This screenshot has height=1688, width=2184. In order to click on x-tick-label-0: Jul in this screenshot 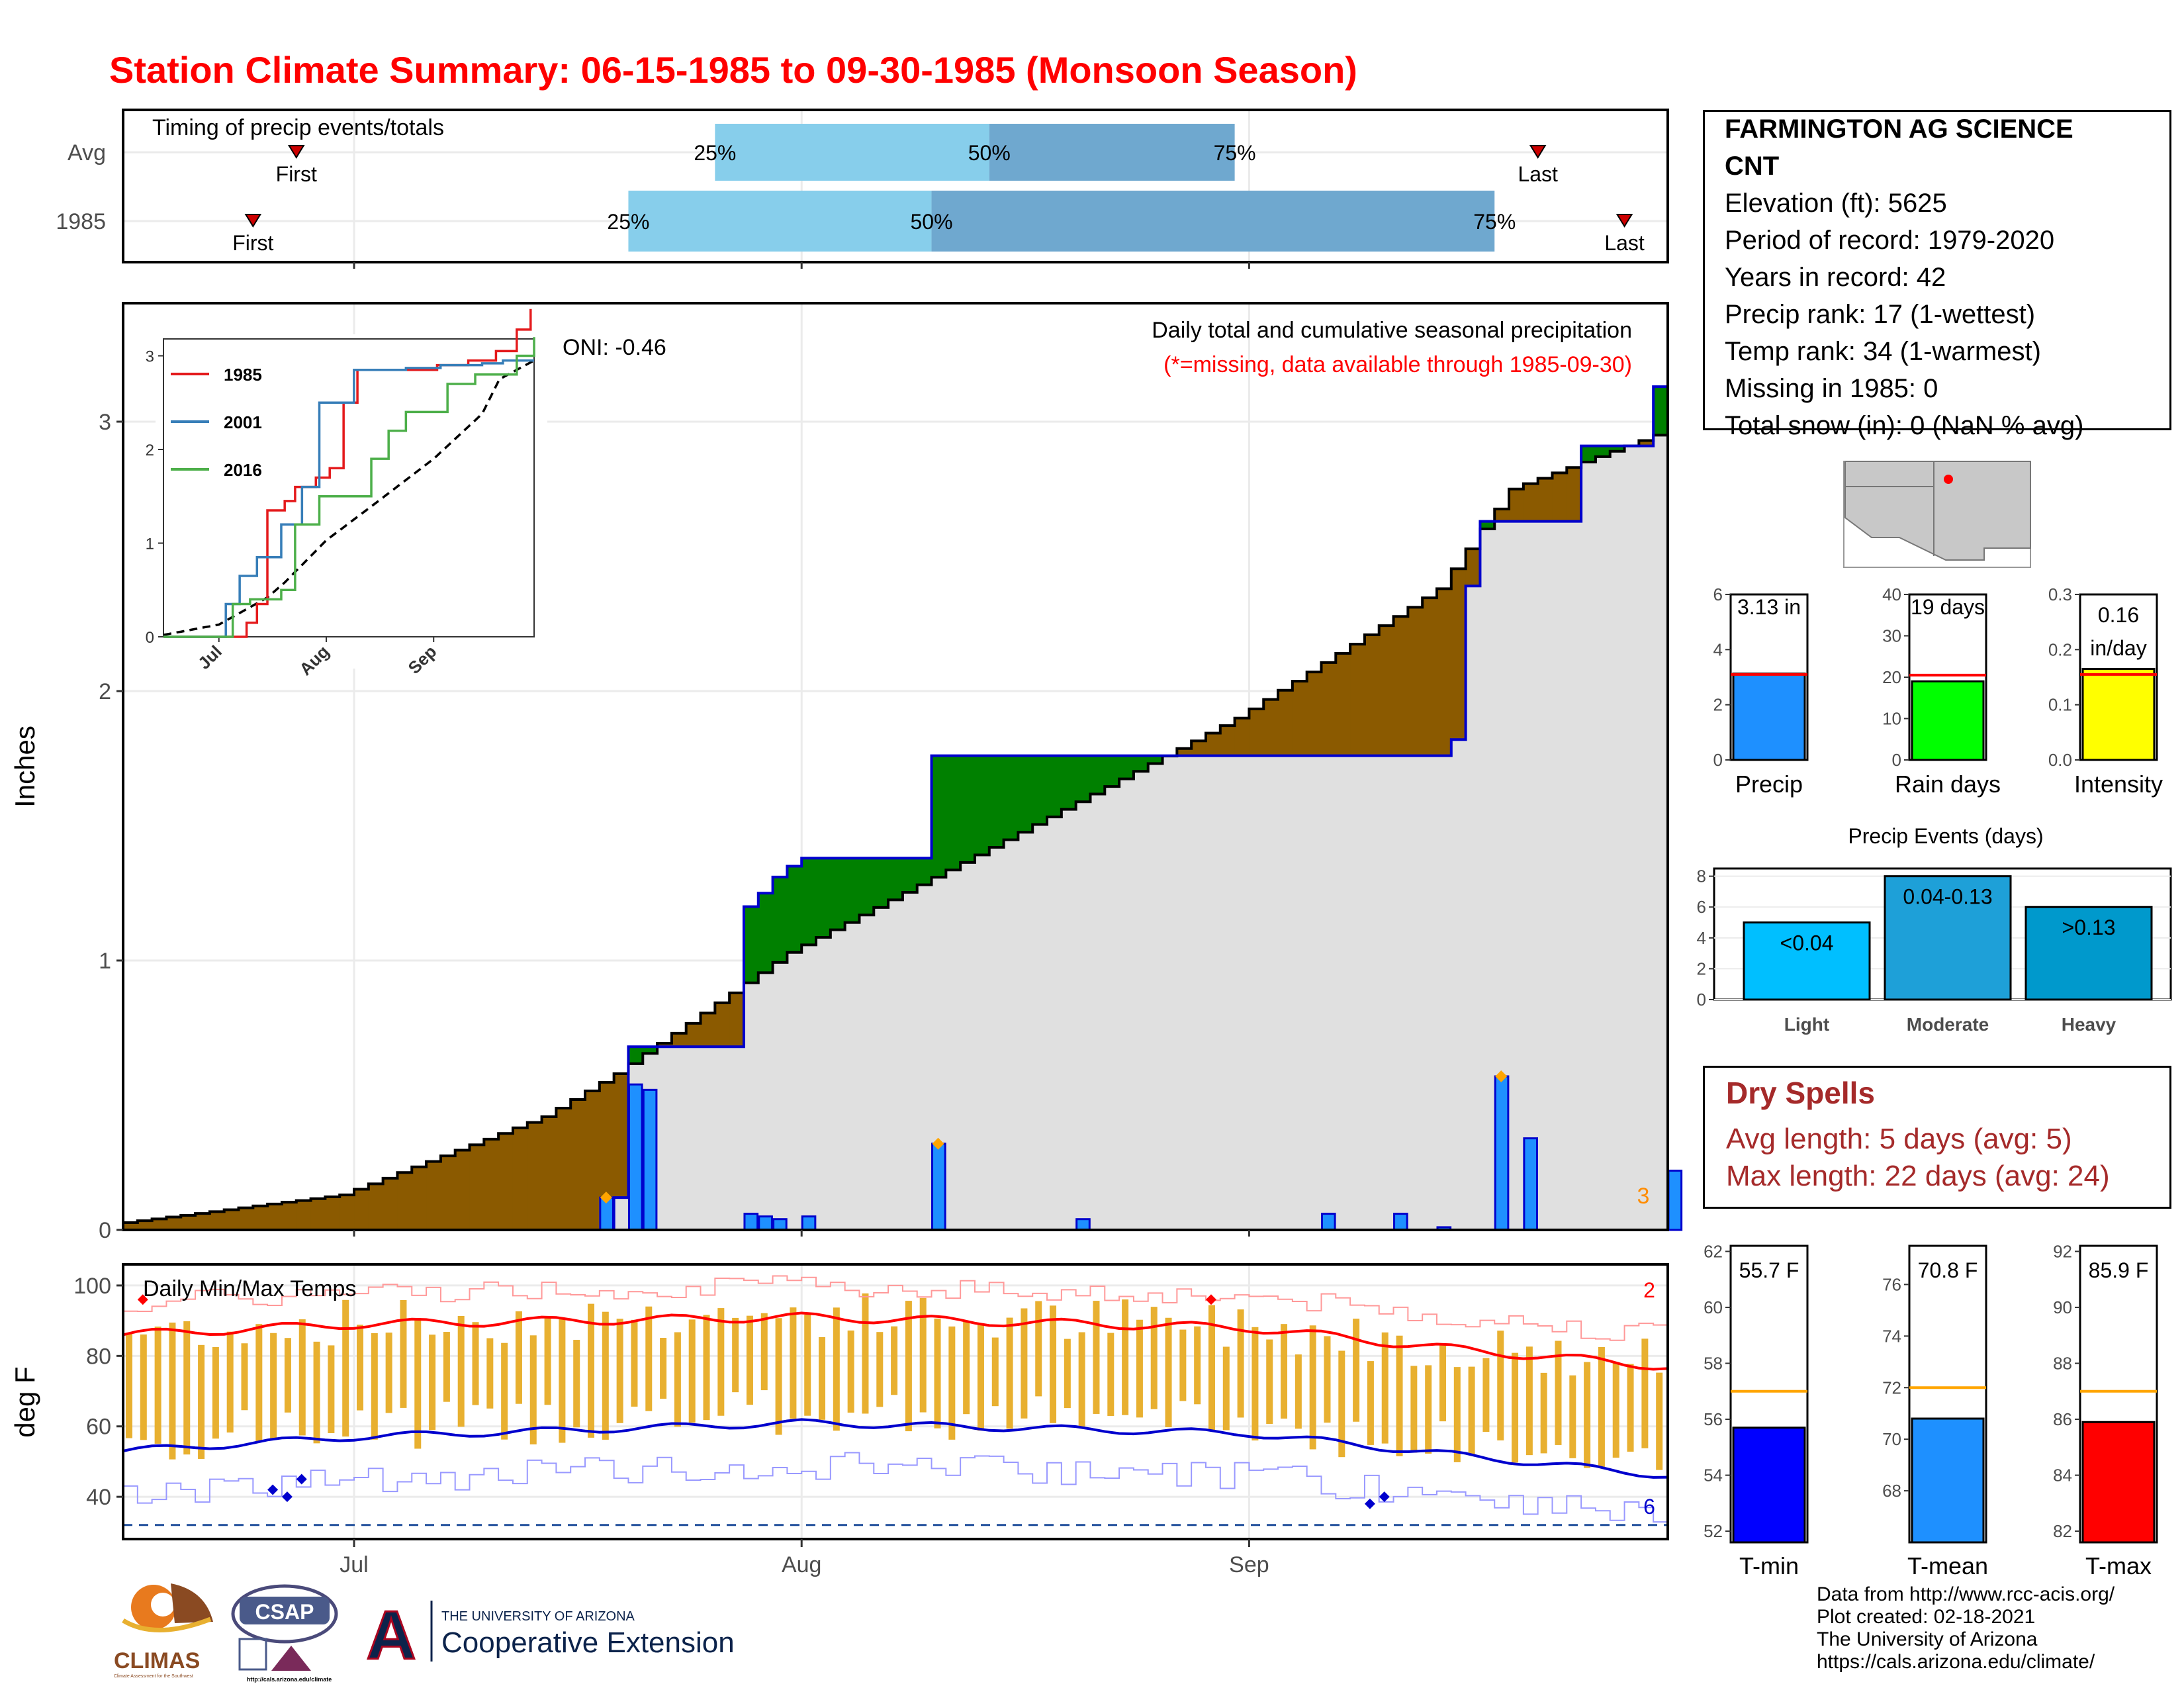, I will do `click(354, 1564)`.